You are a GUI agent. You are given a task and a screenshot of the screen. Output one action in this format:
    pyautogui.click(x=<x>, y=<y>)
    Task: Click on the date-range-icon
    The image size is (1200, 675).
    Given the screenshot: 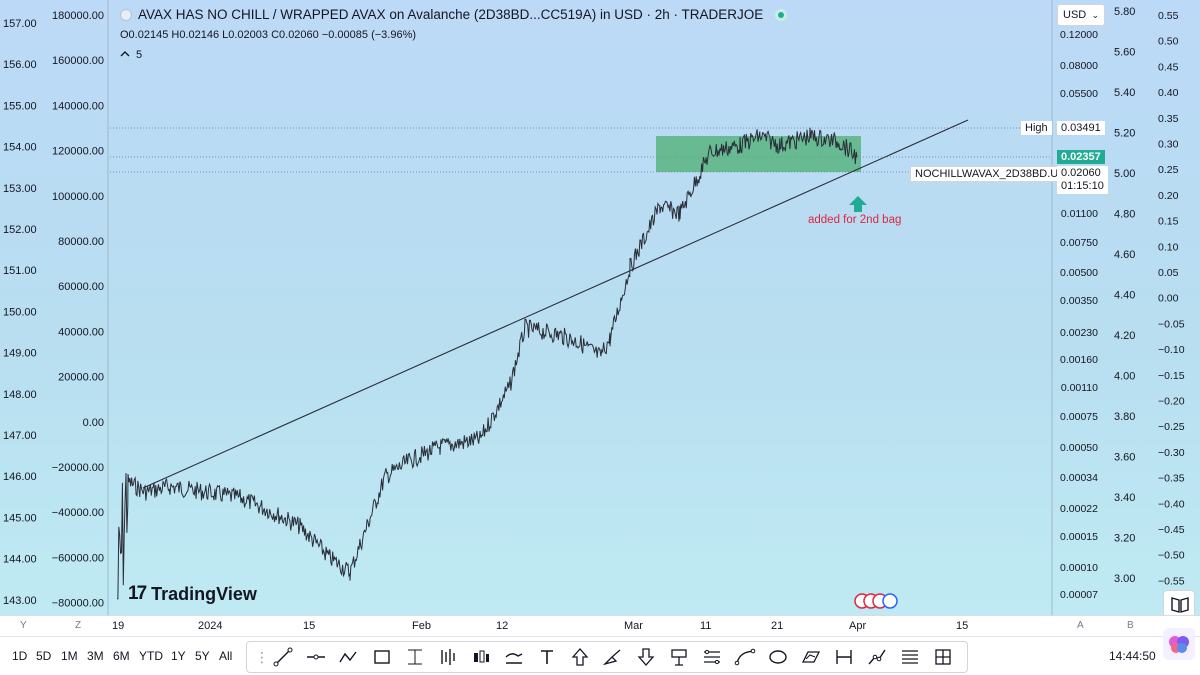 What is the action you would take?
    pyautogui.click(x=843, y=657)
    